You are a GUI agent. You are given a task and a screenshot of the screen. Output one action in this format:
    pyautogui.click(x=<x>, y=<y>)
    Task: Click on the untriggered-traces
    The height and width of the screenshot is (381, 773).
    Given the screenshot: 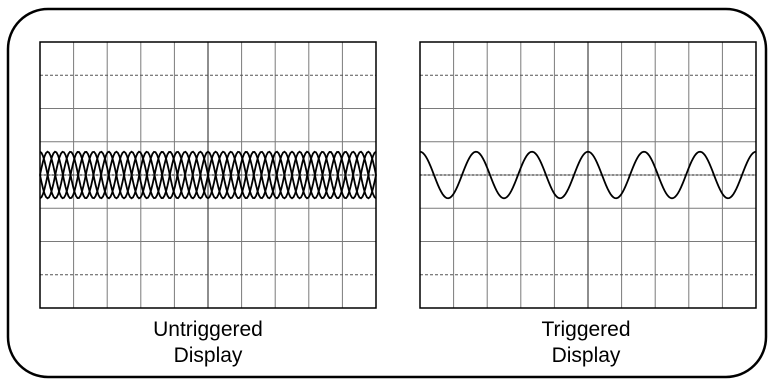 What is the action you would take?
    pyautogui.click(x=208, y=175)
    